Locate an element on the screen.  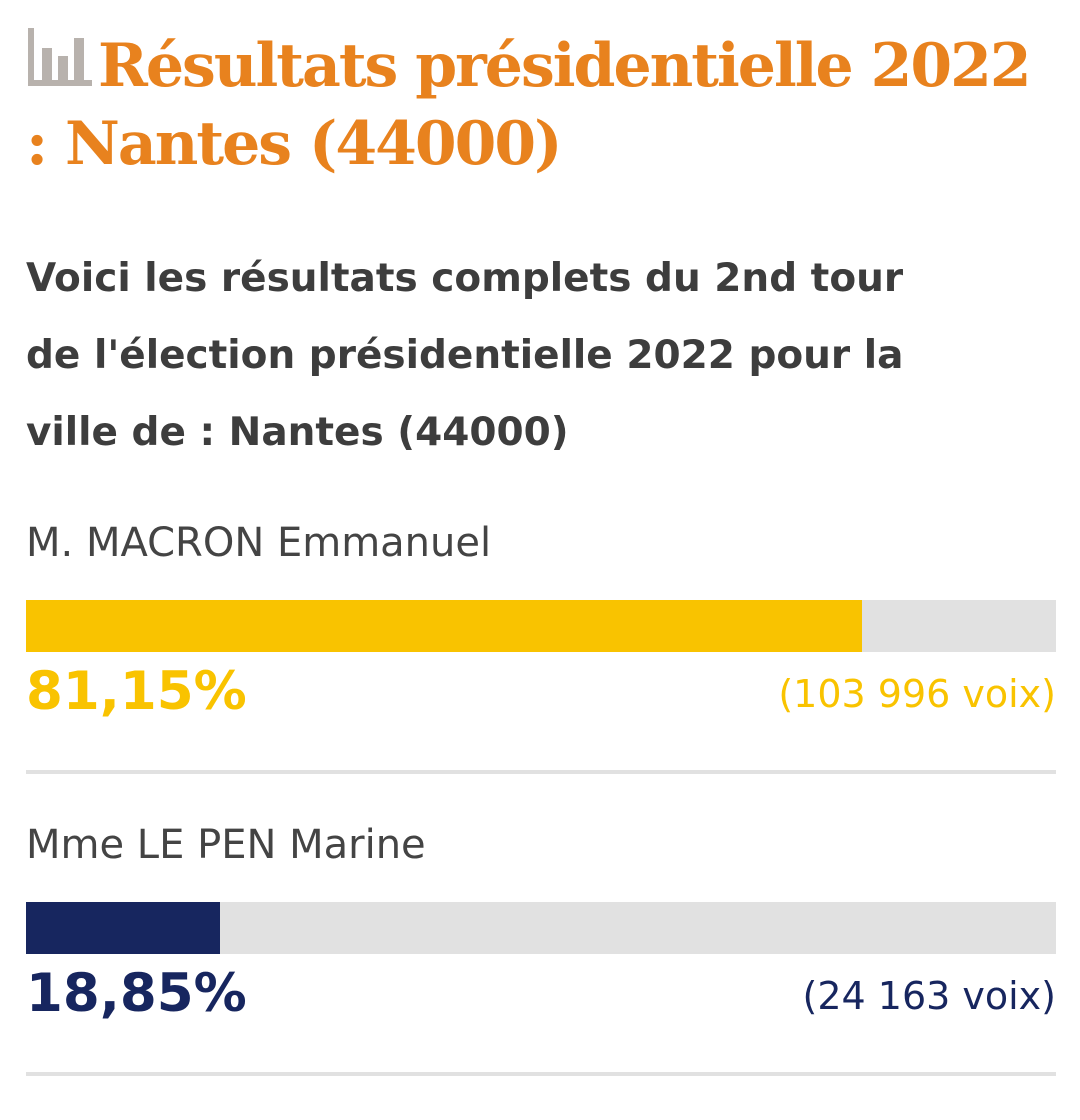
bar-chart-icon is located at coordinates (60, 57).